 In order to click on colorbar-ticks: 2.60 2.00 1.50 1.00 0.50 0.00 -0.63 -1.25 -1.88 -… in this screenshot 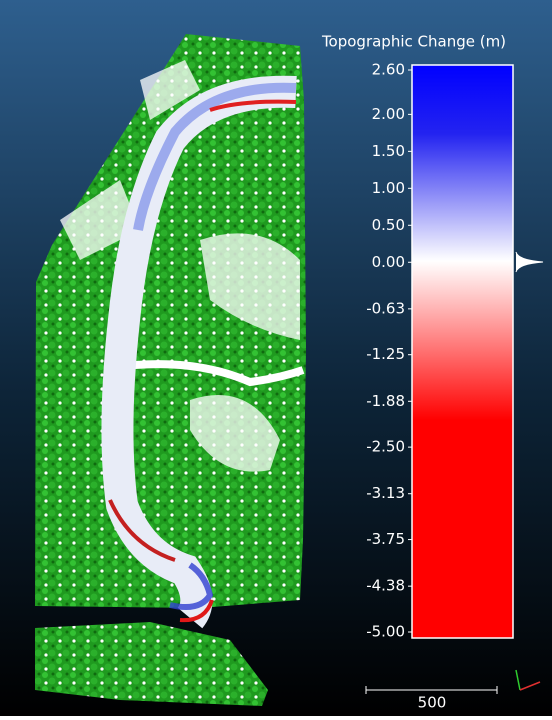, I will do `click(389, 351)`.